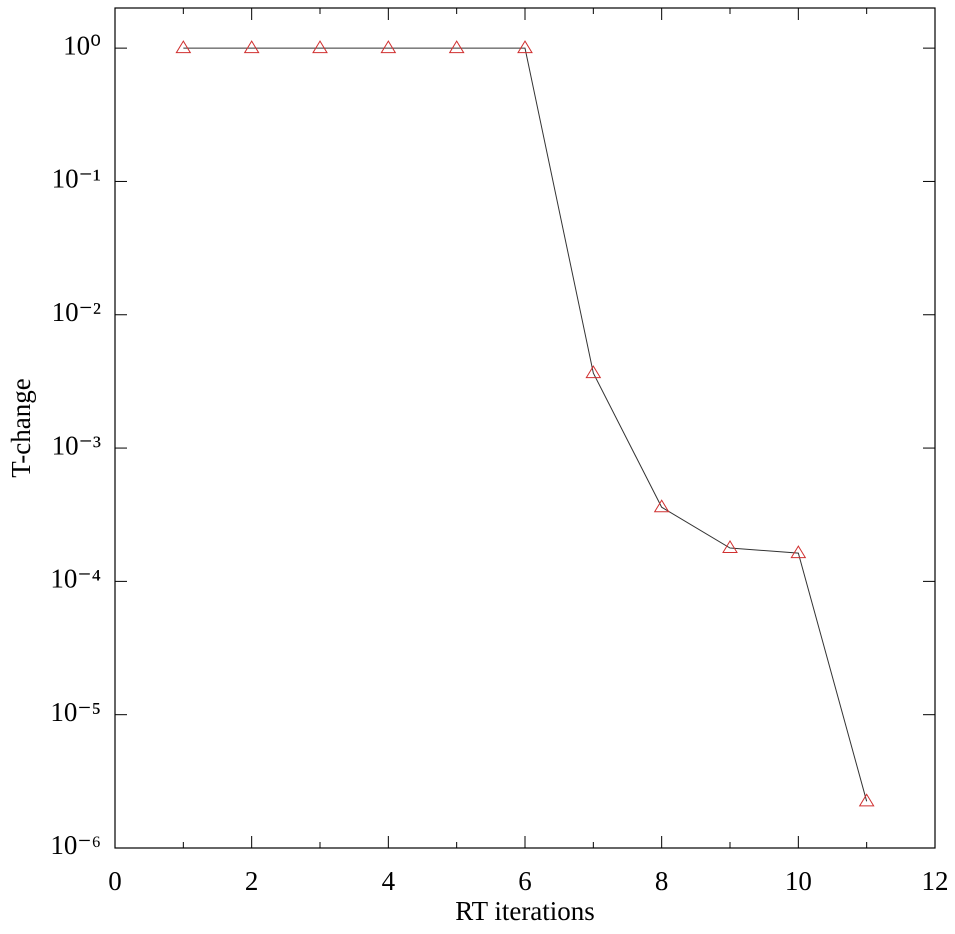 The height and width of the screenshot is (934, 955). I want to click on x-tick-label: 12, so click(935, 881).